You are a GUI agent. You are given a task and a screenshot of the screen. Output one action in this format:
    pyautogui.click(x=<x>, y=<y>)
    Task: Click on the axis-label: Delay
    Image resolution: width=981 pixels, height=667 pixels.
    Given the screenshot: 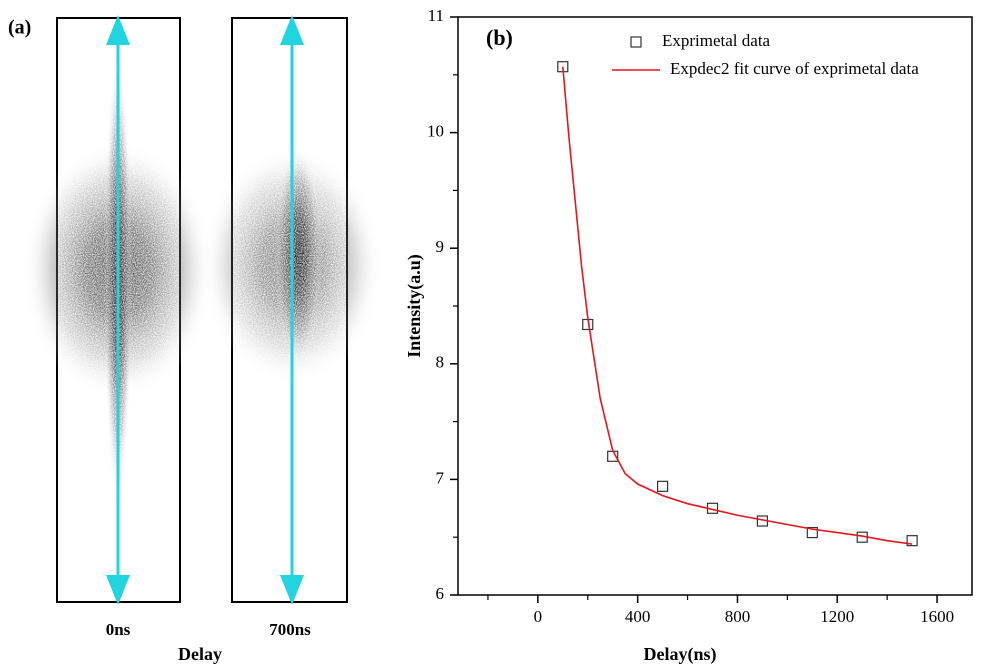 What is the action you would take?
    pyautogui.click(x=200, y=654)
    